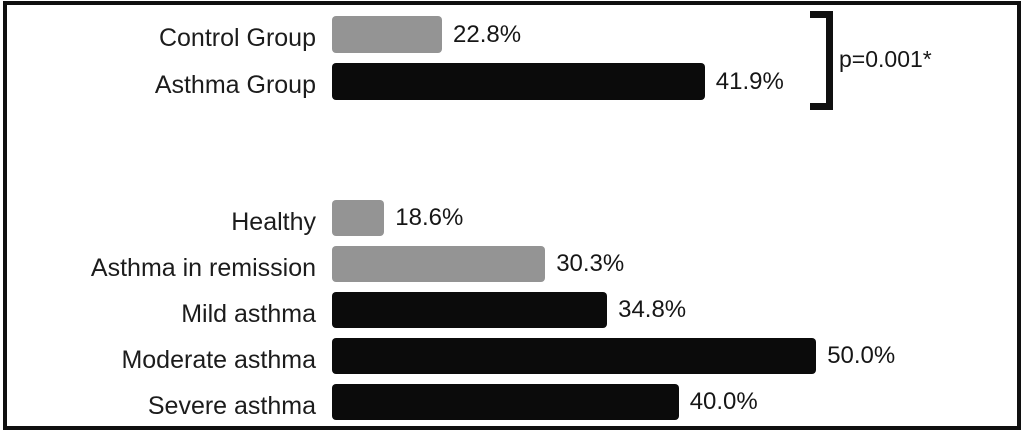  Describe the element at coordinates (203, 267) in the screenshot. I see `category-label-asthma-in-remission: Asthma in remission` at that location.